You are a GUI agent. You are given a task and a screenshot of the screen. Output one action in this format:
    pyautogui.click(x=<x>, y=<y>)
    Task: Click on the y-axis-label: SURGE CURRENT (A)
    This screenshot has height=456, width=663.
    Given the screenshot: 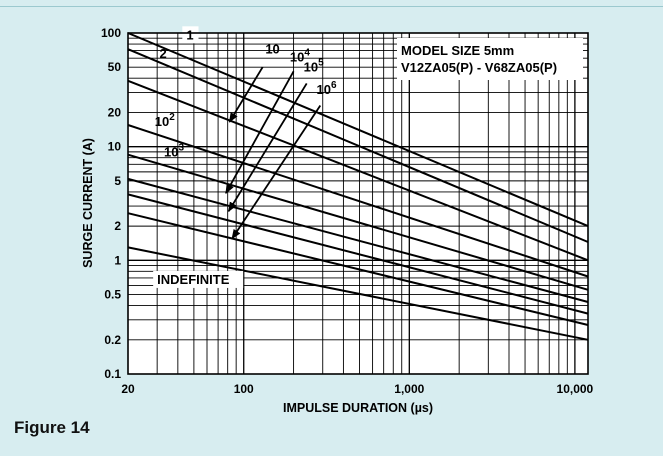 What is the action you would take?
    pyautogui.click(x=88, y=203)
    